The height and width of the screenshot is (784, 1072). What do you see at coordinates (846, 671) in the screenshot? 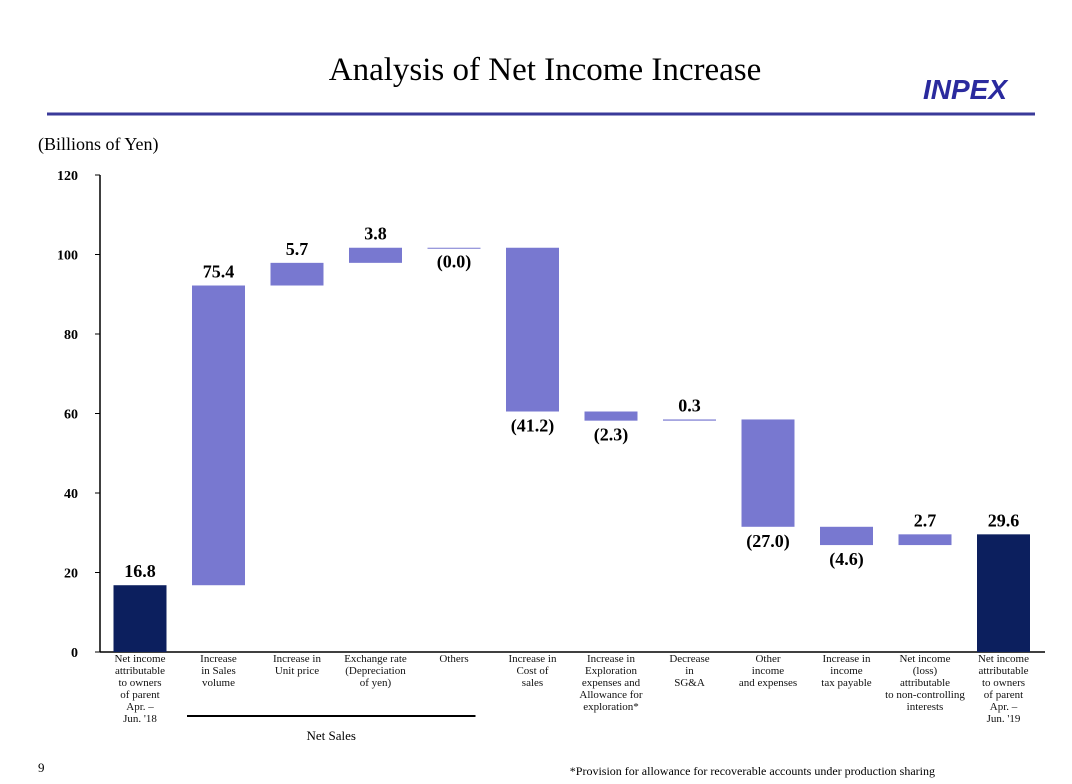
I see `x-tick-label: Increase in income tax payable` at bounding box center [846, 671].